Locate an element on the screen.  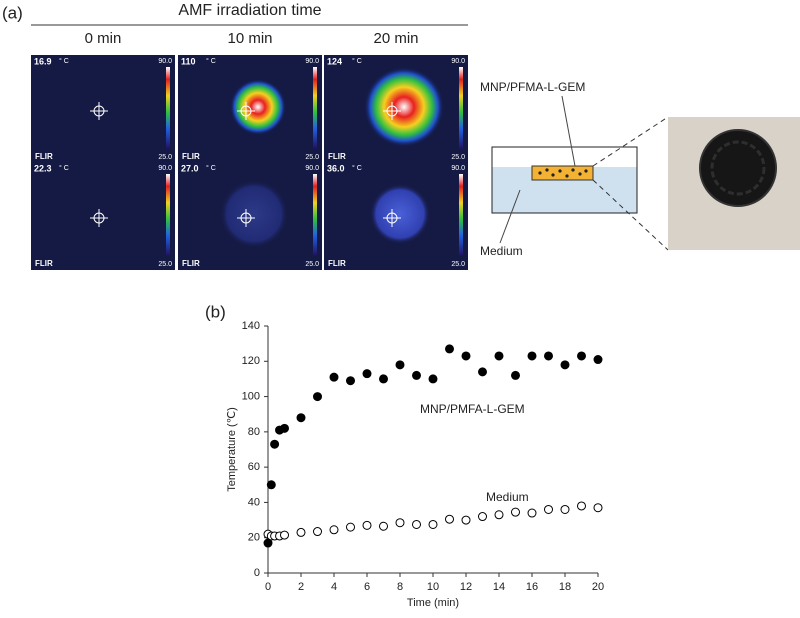
particles is located at coordinates (563, 173).